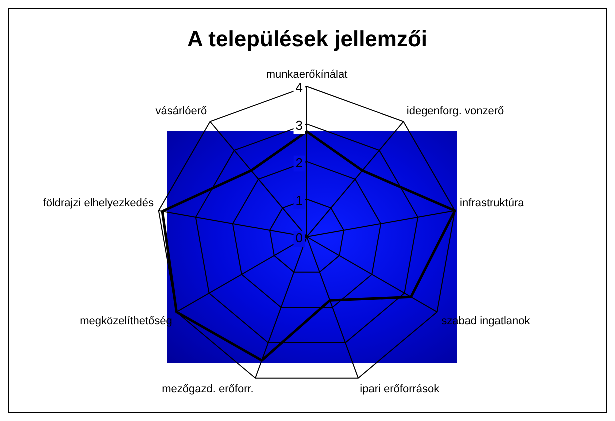 The image size is (615, 421). Describe the element at coordinates (400, 390) in the screenshot. I see `spoke-label: ipari erőforrások` at that location.